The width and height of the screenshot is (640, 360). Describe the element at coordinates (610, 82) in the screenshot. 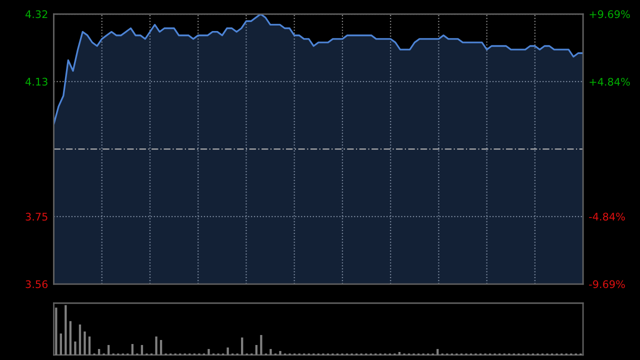

I see `y2-tick-label: +4.84%` at that location.